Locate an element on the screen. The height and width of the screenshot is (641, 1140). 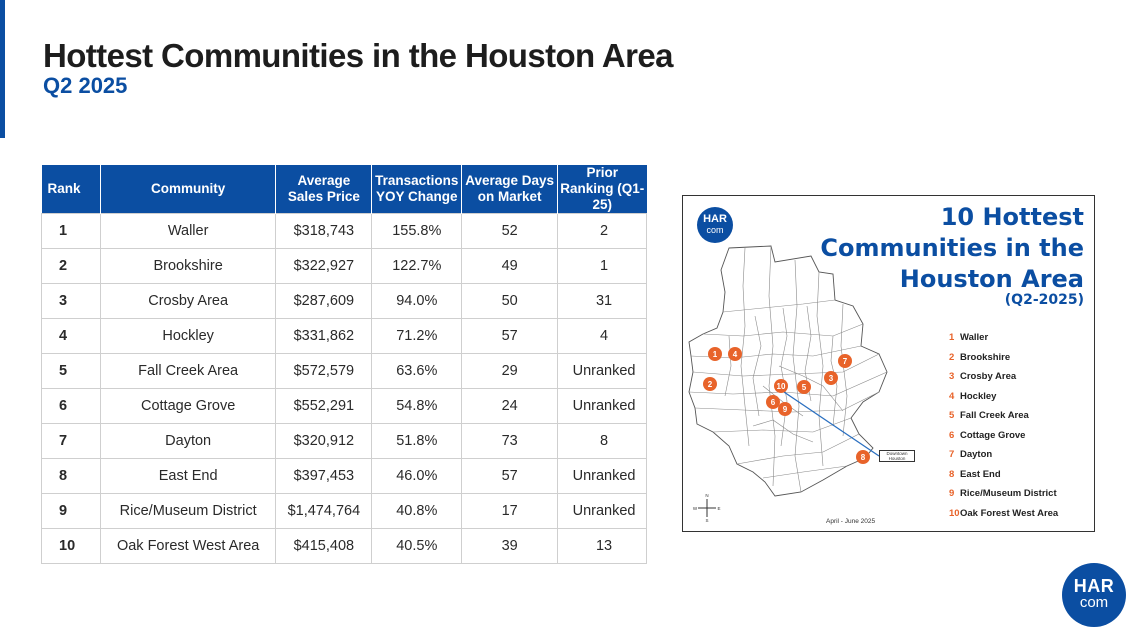
cell-price: $322,927 is located at coordinates (324, 266).